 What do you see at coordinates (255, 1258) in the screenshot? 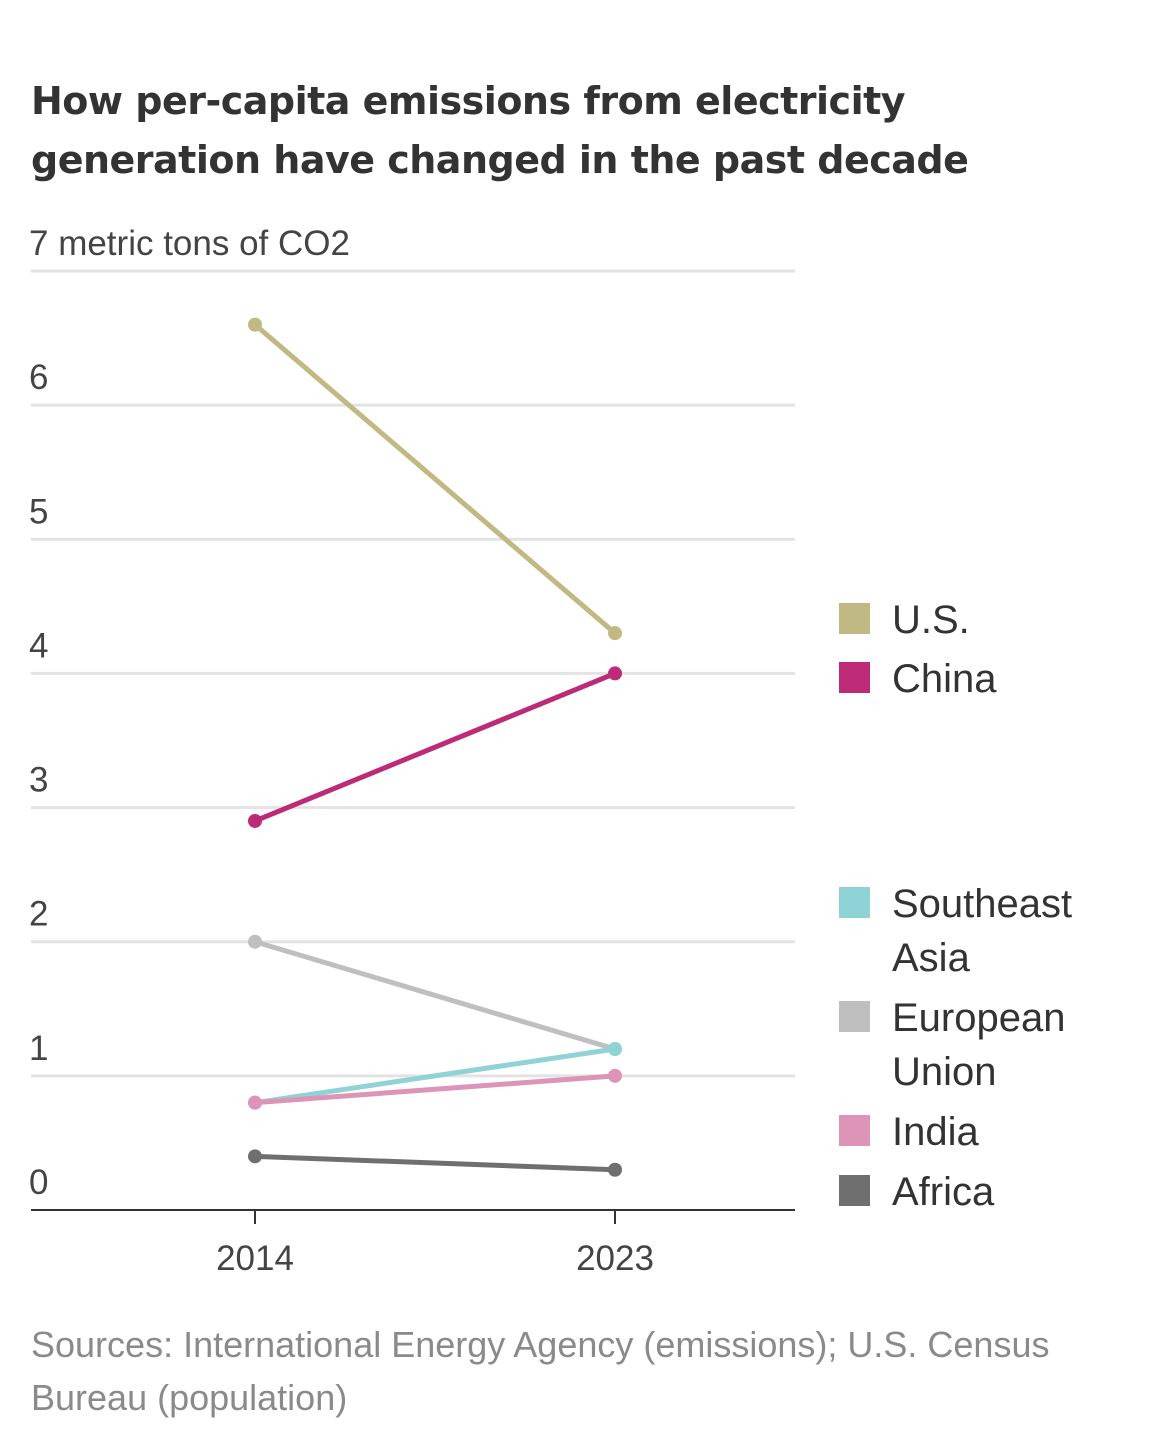
I see `x-tick-label: 2014` at bounding box center [255, 1258].